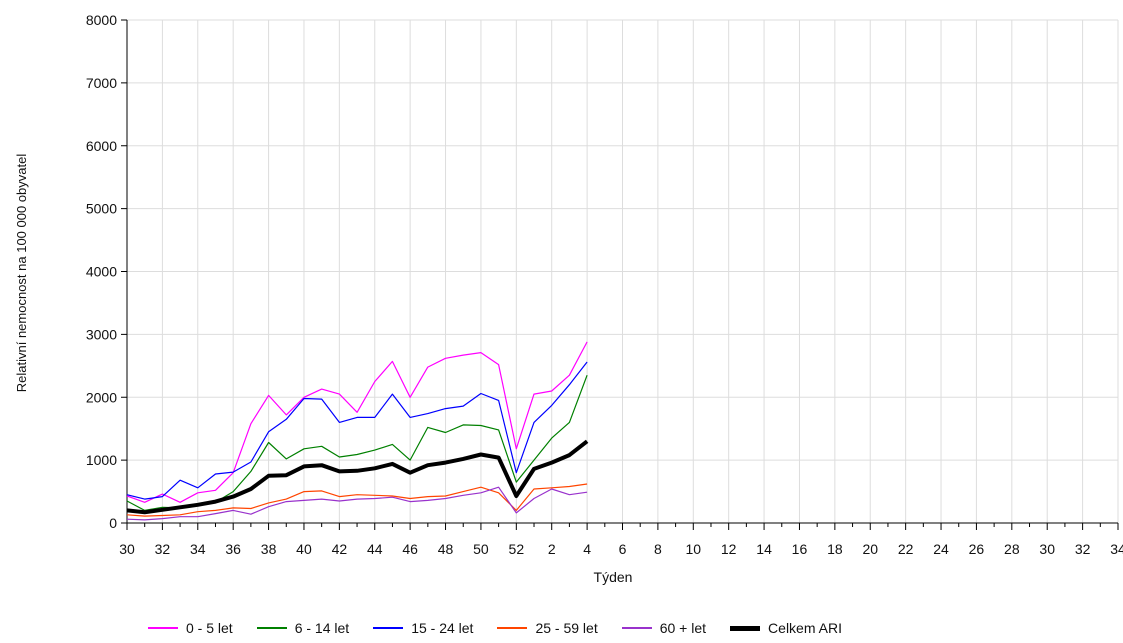 Image resolution: width=1123 pixels, height=643 pixels. What do you see at coordinates (304, 549) in the screenshot?
I see `x-tick-label: 40` at bounding box center [304, 549].